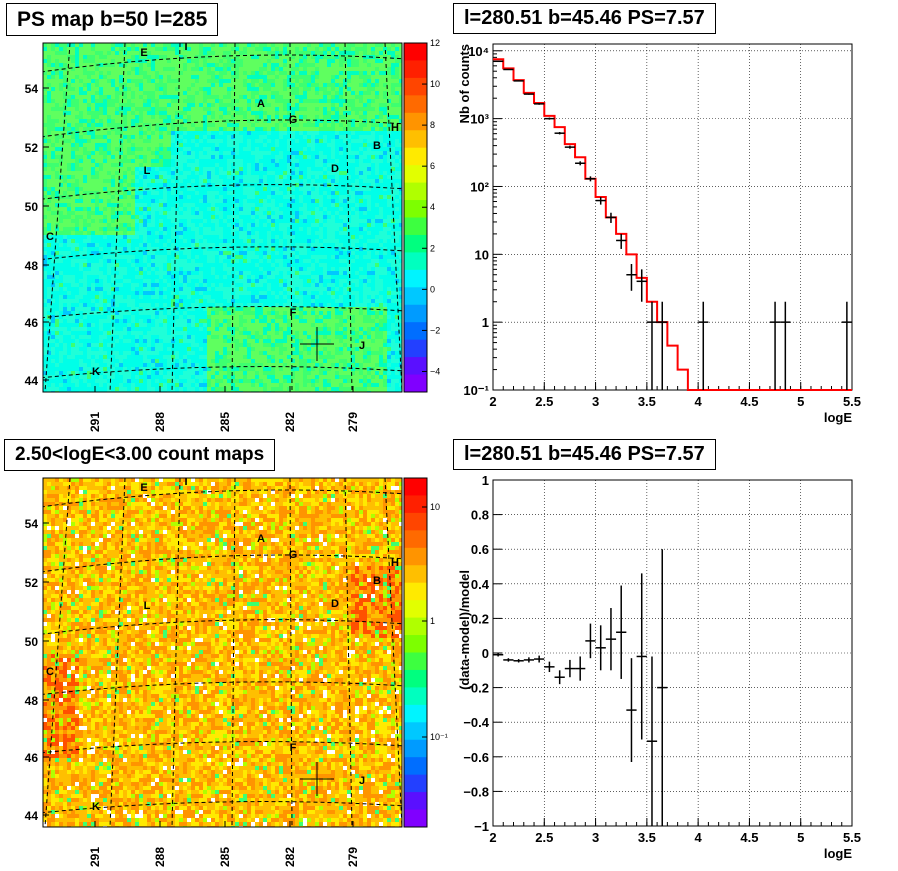  Describe the element at coordinates (485, 322) in the screenshot. I see `spectrum-y-tick-label: 1` at that location.